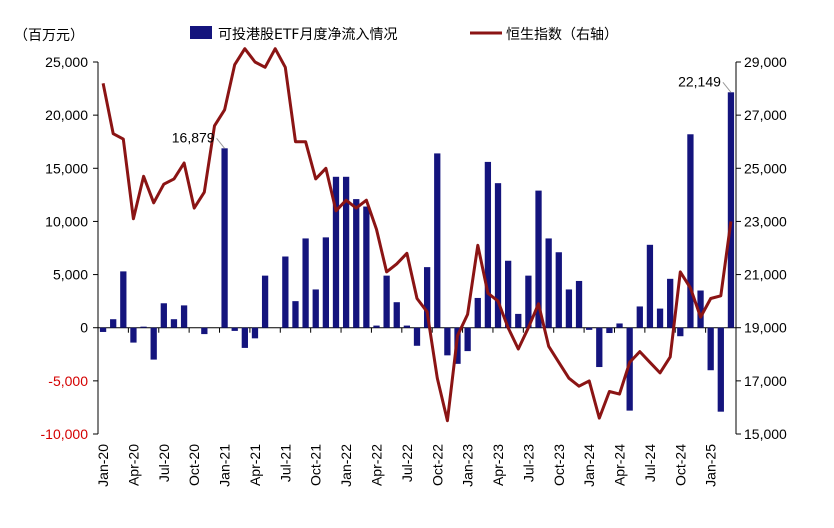  Describe the element at coordinates (194, 465) in the screenshot. I see `x-tick-label: Oct-20` at that location.